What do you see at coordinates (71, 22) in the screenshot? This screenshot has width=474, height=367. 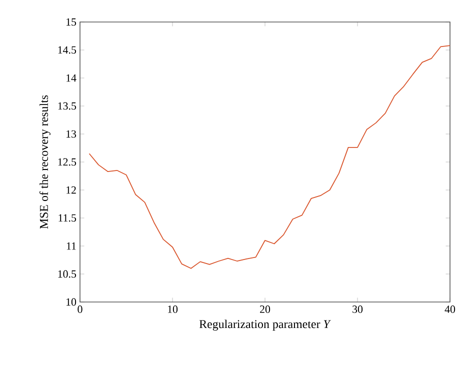 I see `y-tick-label: 15` at bounding box center [71, 22].